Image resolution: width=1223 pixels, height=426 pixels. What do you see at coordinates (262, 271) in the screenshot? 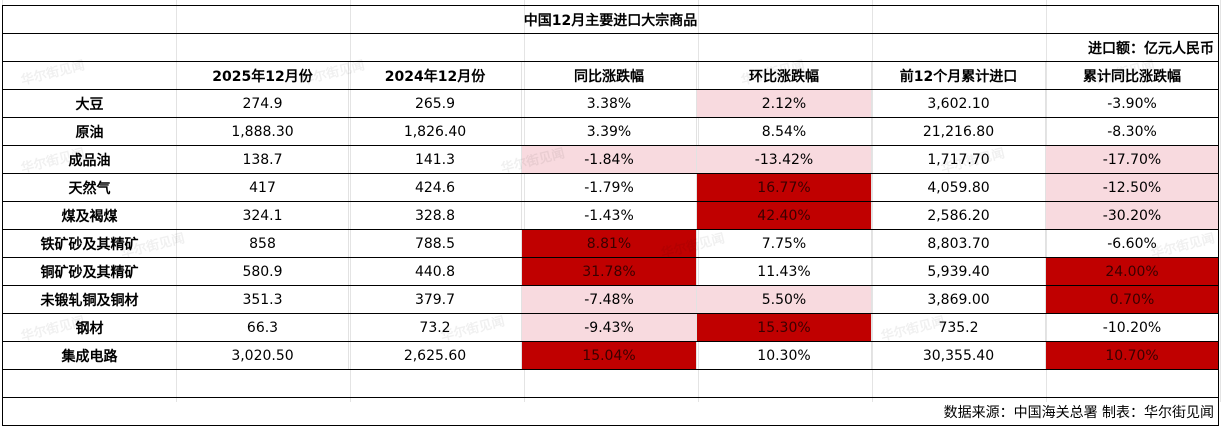
I see `cell-dec-2025: 580.9` at bounding box center [262, 271].